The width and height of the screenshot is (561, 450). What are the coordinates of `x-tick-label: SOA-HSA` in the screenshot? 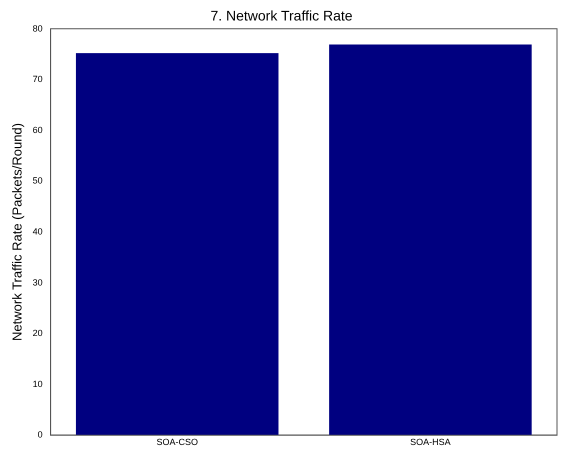 It's located at (430, 442).